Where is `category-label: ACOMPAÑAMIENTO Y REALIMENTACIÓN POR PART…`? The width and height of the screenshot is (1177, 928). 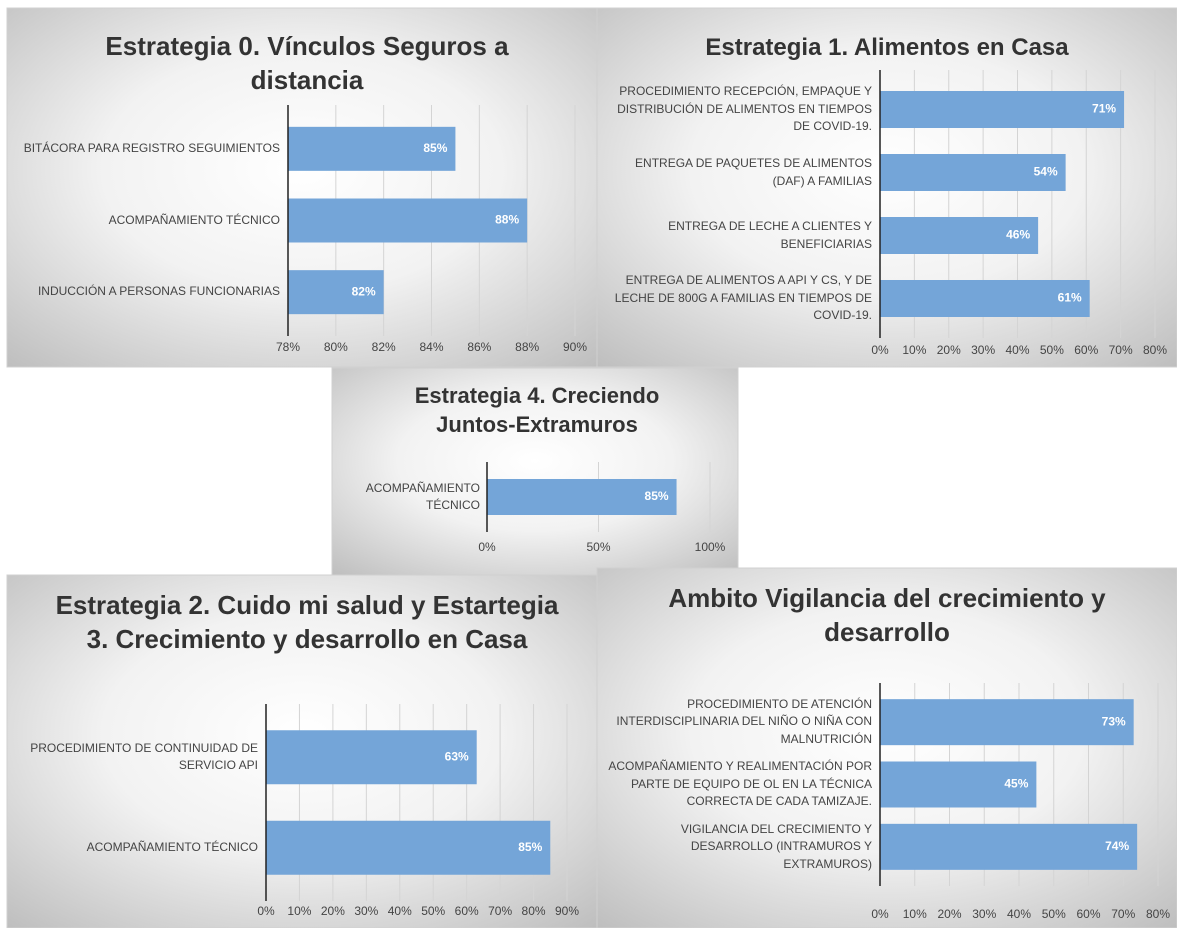
category-label: ACOMPAÑAMIENTO Y REALIMENTACIÓN POR PART… is located at coordinates (740, 784).